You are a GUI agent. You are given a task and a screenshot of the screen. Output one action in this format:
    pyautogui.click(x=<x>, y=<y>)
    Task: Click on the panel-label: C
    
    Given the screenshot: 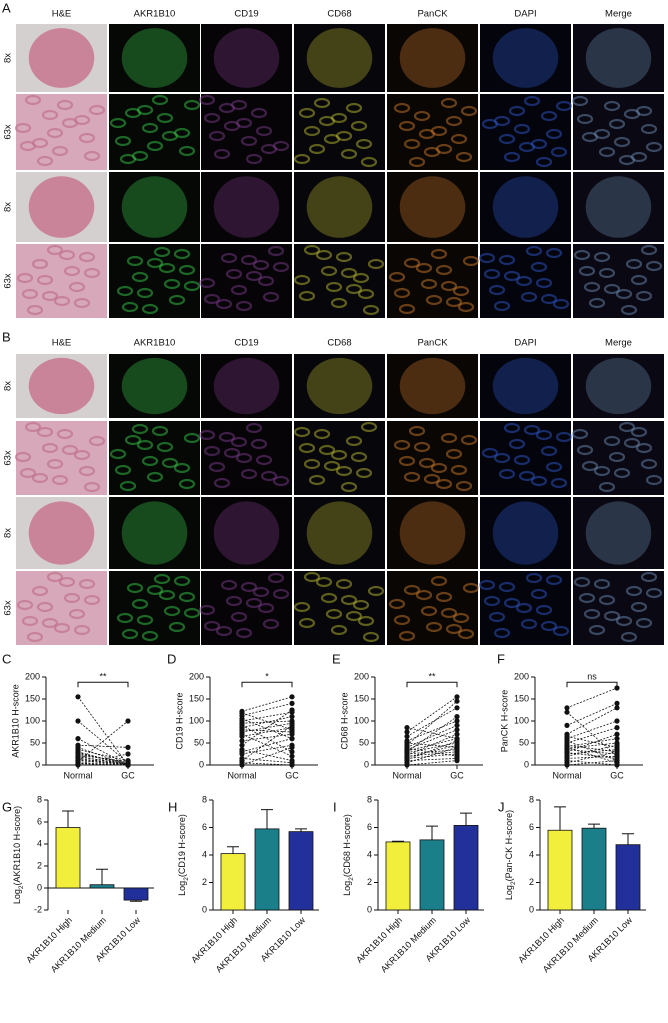 What is the action you would take?
    pyautogui.click(x=6, y=658)
    